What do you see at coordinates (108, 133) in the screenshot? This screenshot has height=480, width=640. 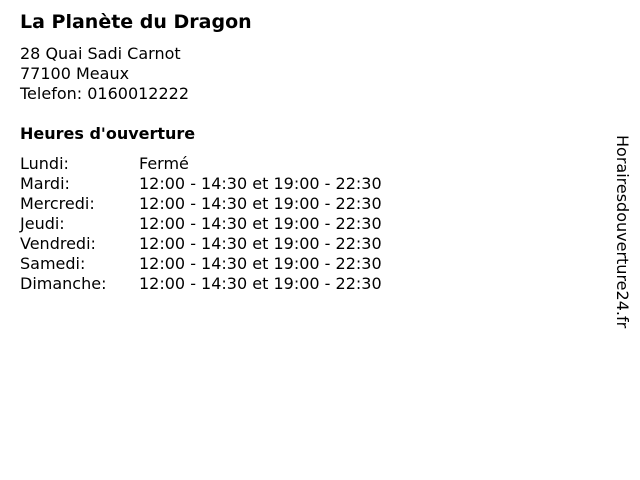 I see `hours-heading: Heures d'ouverture` at bounding box center [108, 133].